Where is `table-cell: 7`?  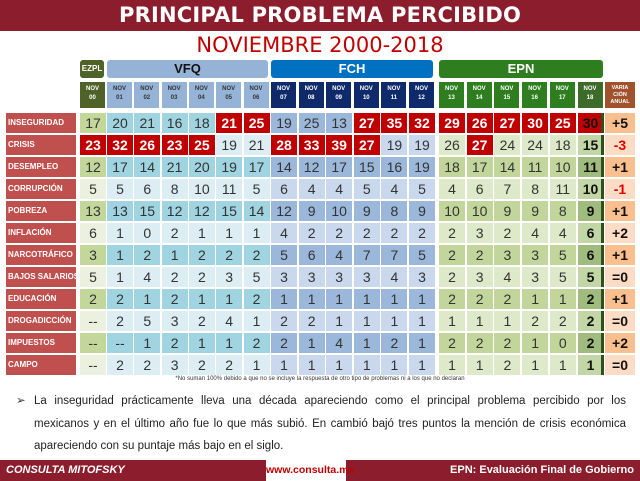
table-cell: 7 is located at coordinates (366, 255).